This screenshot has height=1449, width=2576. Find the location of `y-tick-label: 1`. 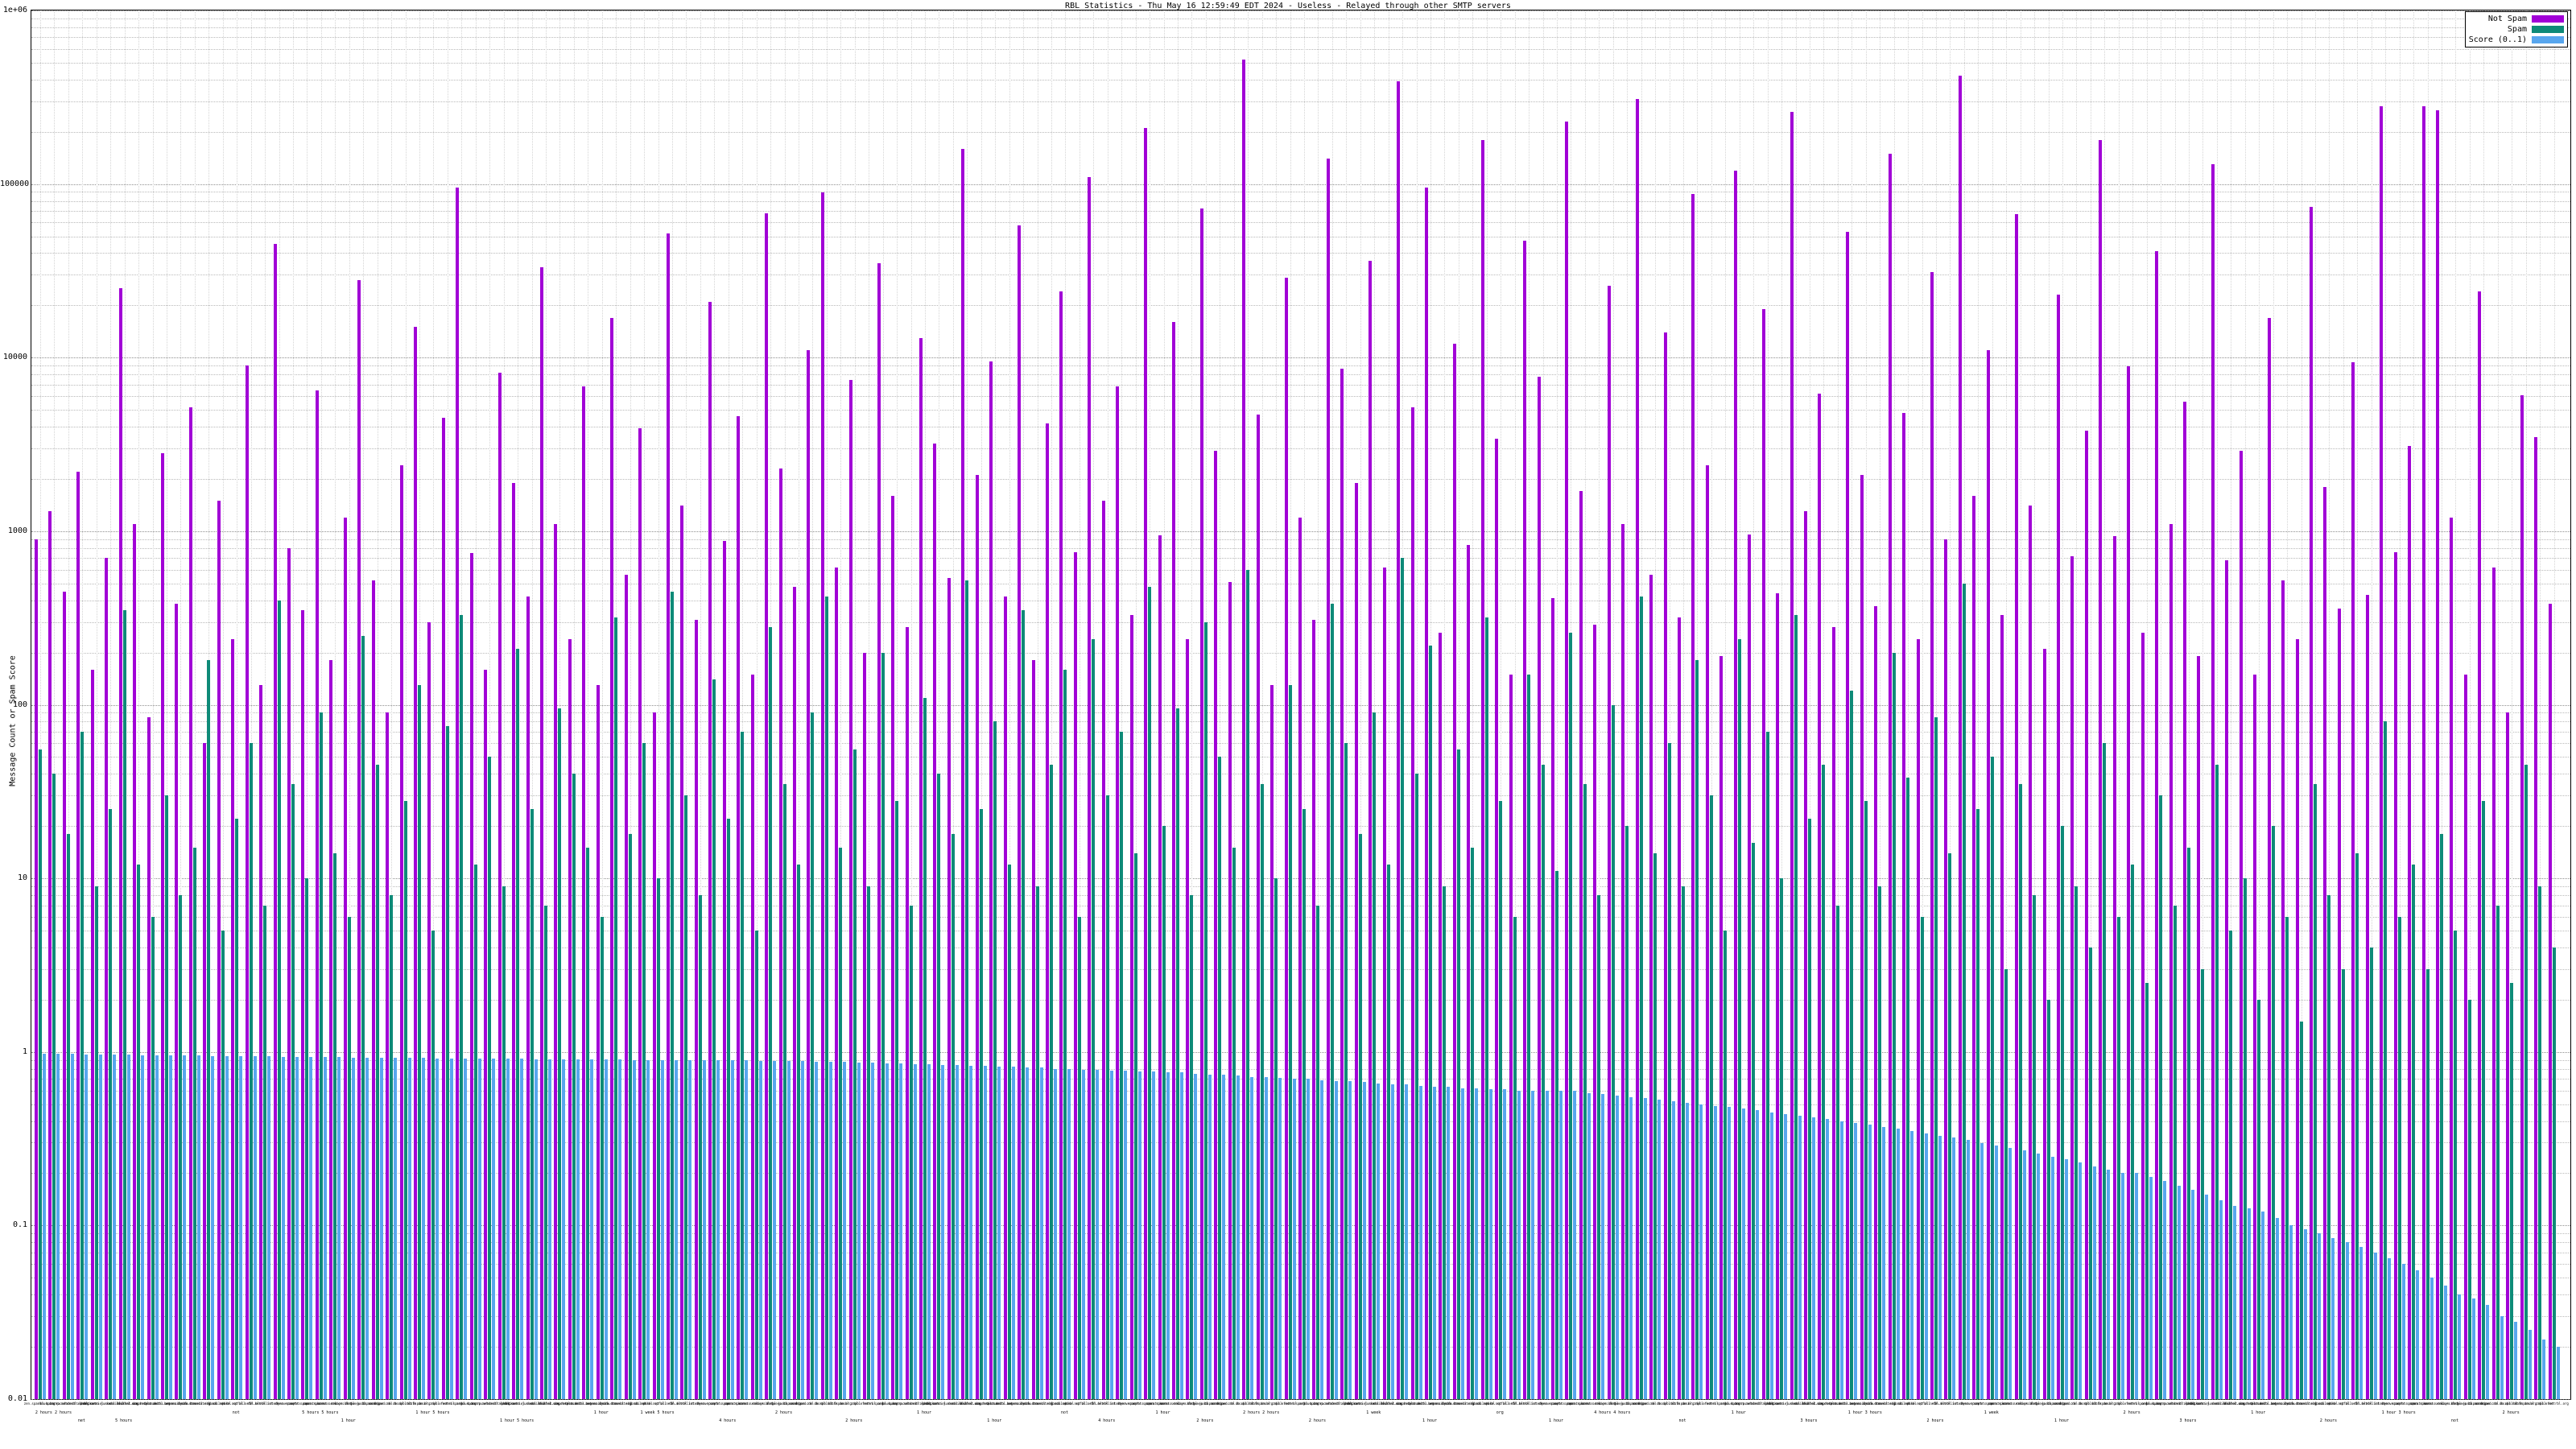

y-tick-label: 1 is located at coordinates (24, 1051).